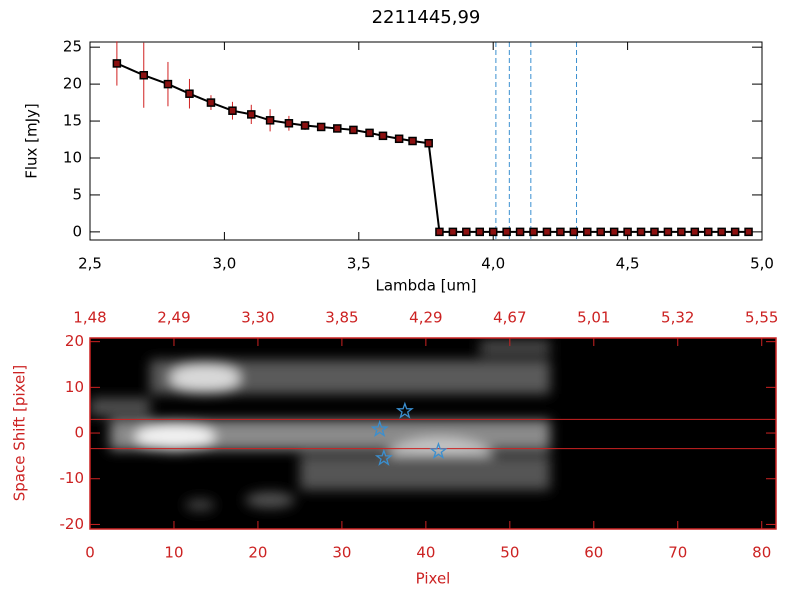 This screenshot has width=800, height=600. Describe the element at coordinates (425, 318) in the screenshot. I see `x2-tick-label: 4,29` at that location.